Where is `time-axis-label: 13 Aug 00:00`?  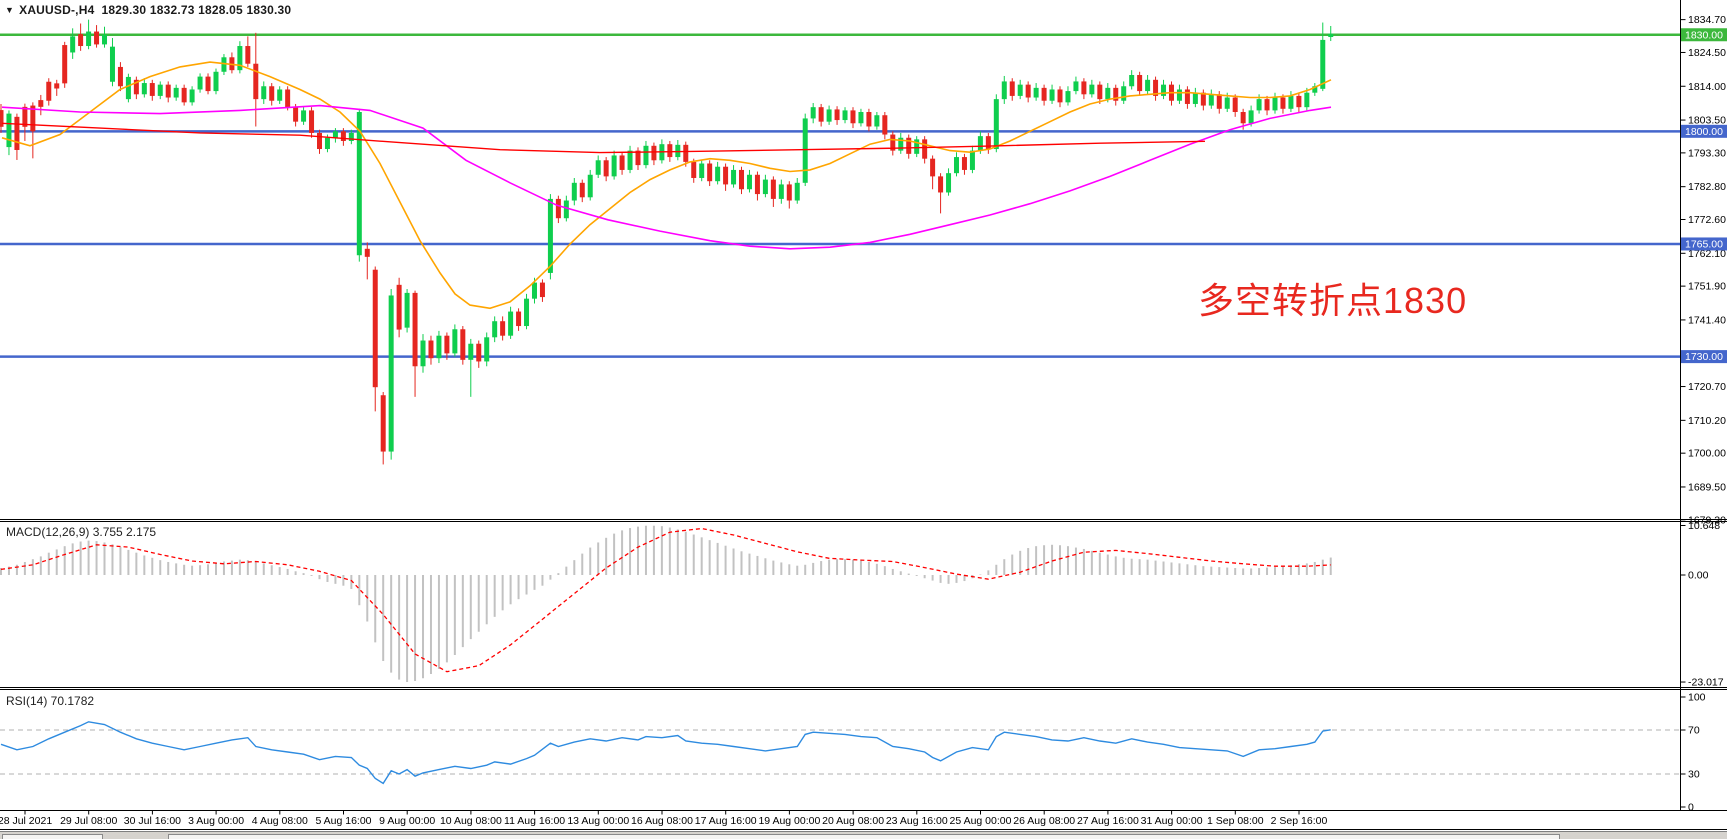 time-axis-label: 13 Aug 00:00 is located at coordinates (598, 821).